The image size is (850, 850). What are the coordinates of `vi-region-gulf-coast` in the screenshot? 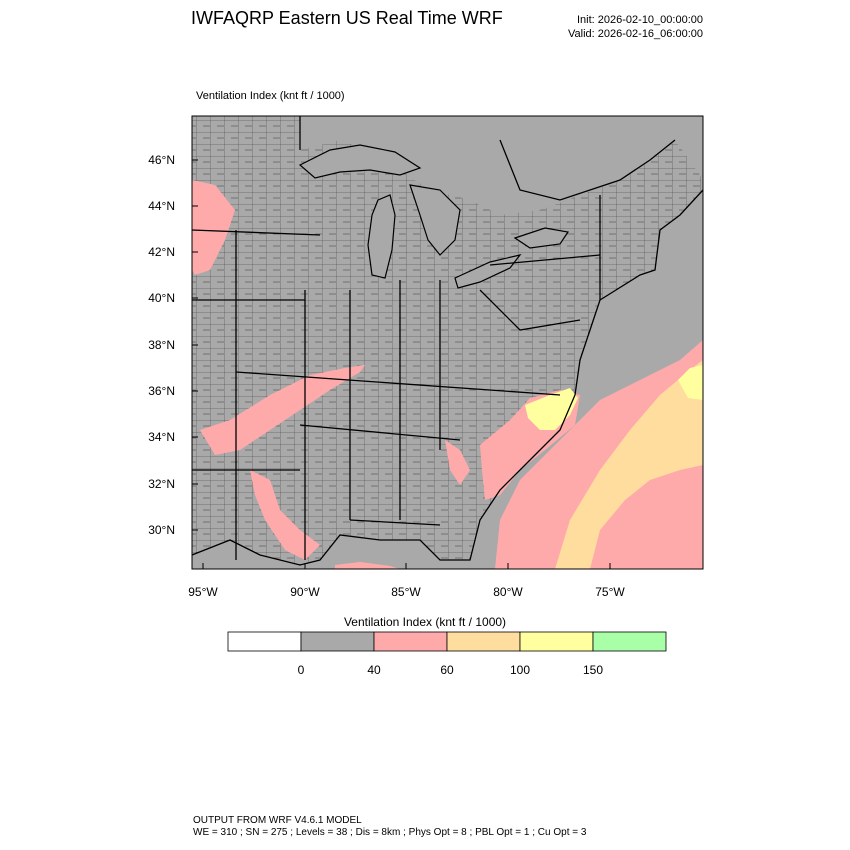 It's located at (367, 565).